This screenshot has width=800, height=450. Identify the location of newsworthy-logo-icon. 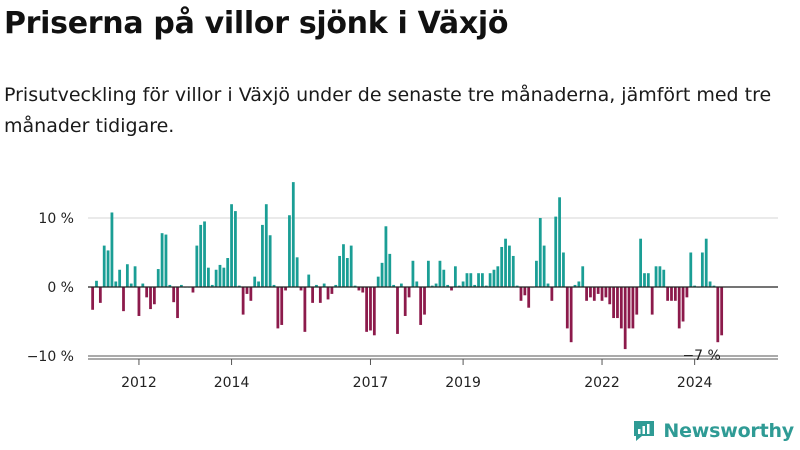
(644, 431).